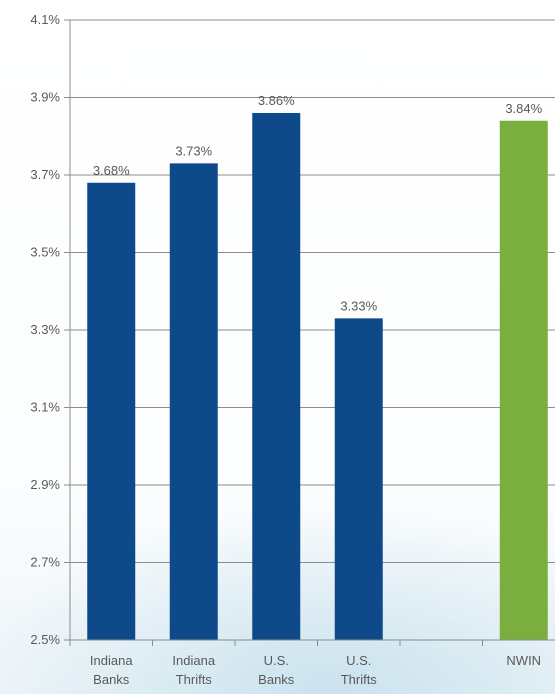 The image size is (555, 694). What do you see at coordinates (111, 170) in the screenshot?
I see `data-label: 3.68%` at bounding box center [111, 170].